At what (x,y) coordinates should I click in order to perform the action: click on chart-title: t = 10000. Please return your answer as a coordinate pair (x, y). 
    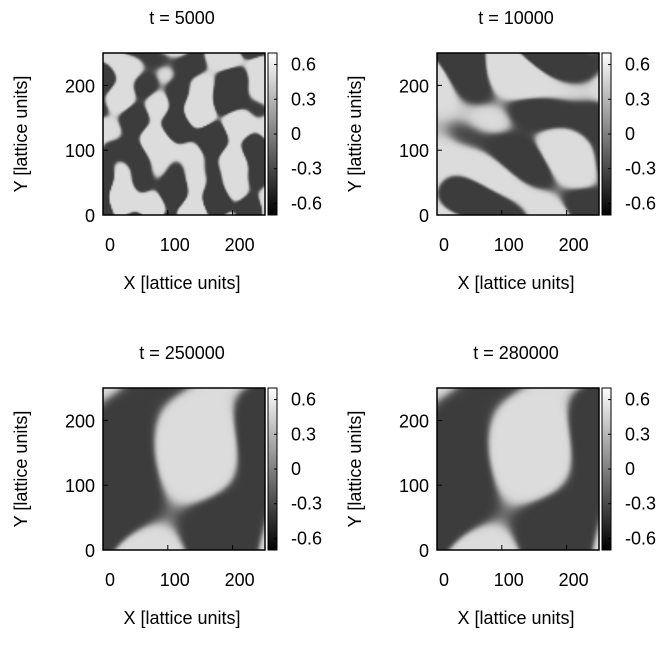
    Looking at the image, I should click on (516, 18).